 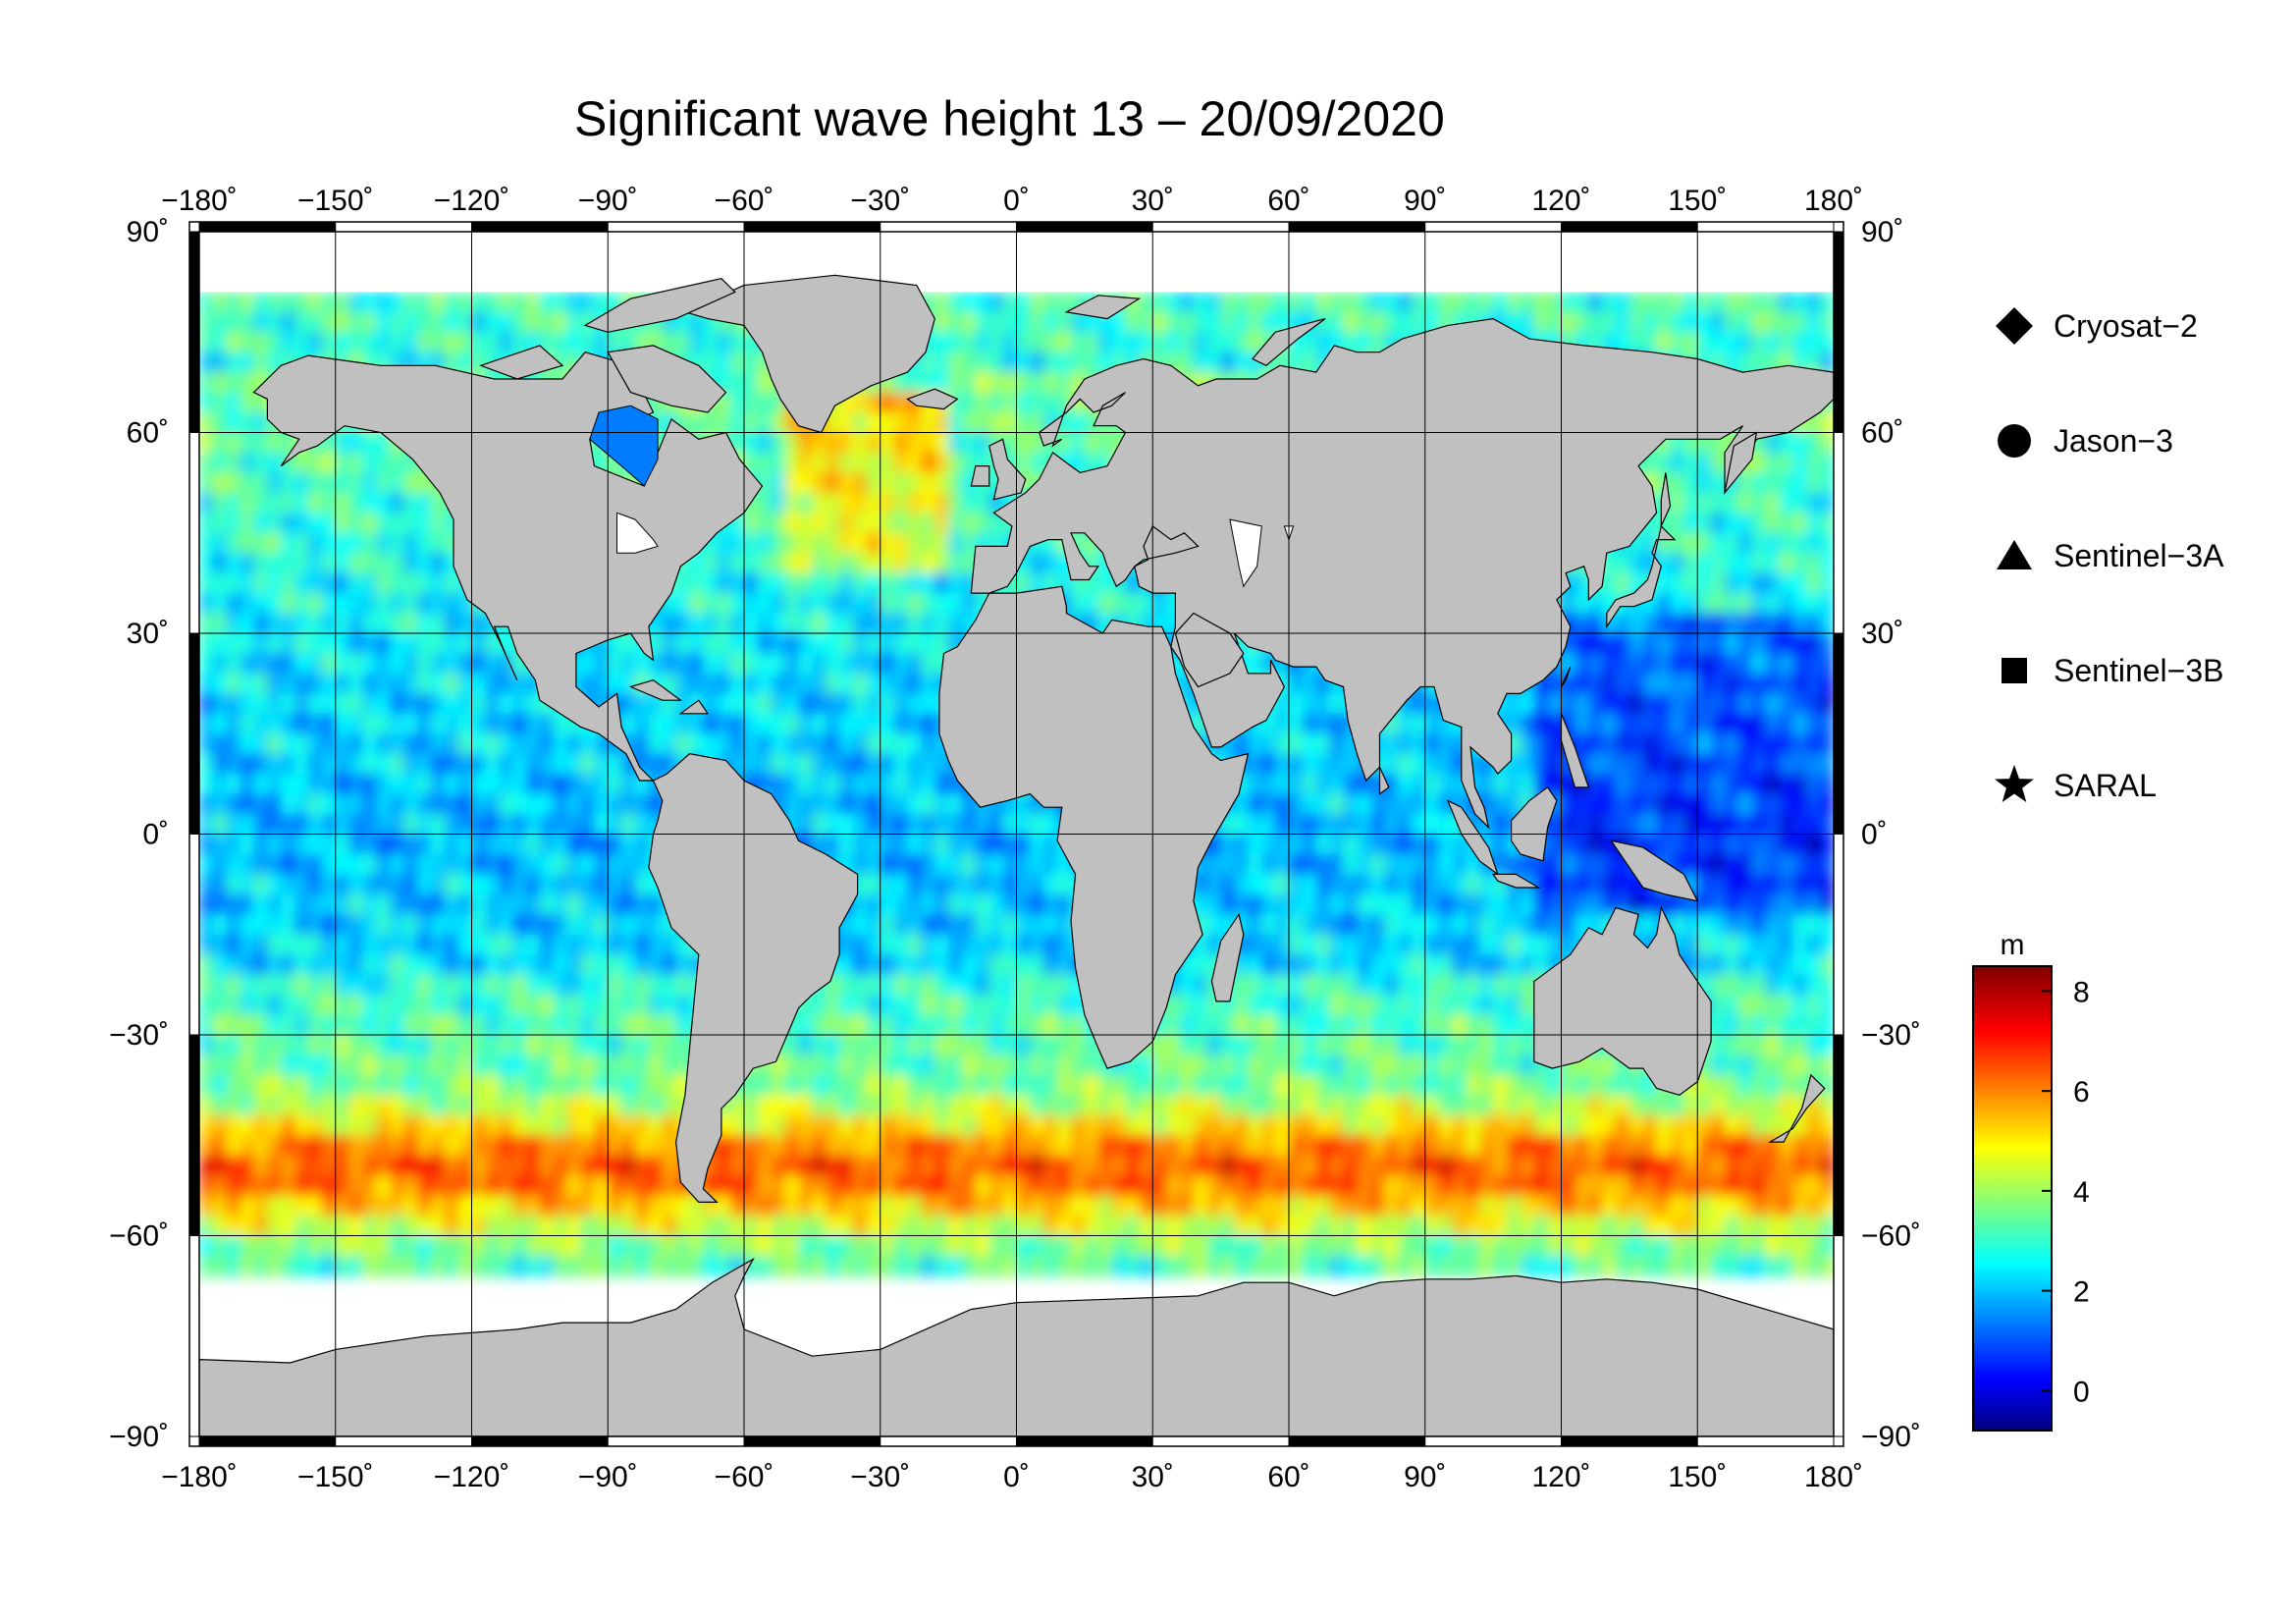 I want to click on colorbar: m 8 6 4 2 0, so click(x=2031, y=1180).